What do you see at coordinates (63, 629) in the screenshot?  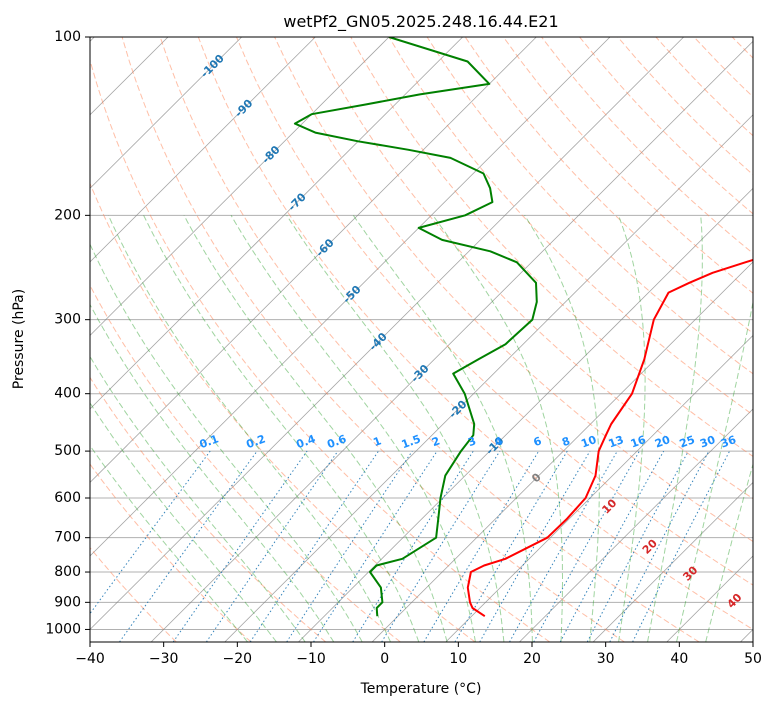 I see `y-tick-label: 1000` at bounding box center [63, 629].